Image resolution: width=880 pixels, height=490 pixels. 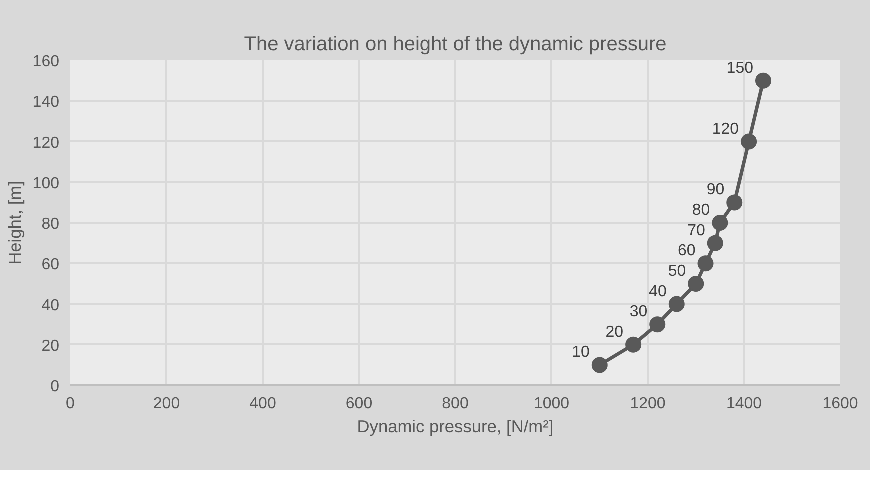 What do you see at coordinates (51, 224) in the screenshot?
I see `y-tick-label: 80` at bounding box center [51, 224].